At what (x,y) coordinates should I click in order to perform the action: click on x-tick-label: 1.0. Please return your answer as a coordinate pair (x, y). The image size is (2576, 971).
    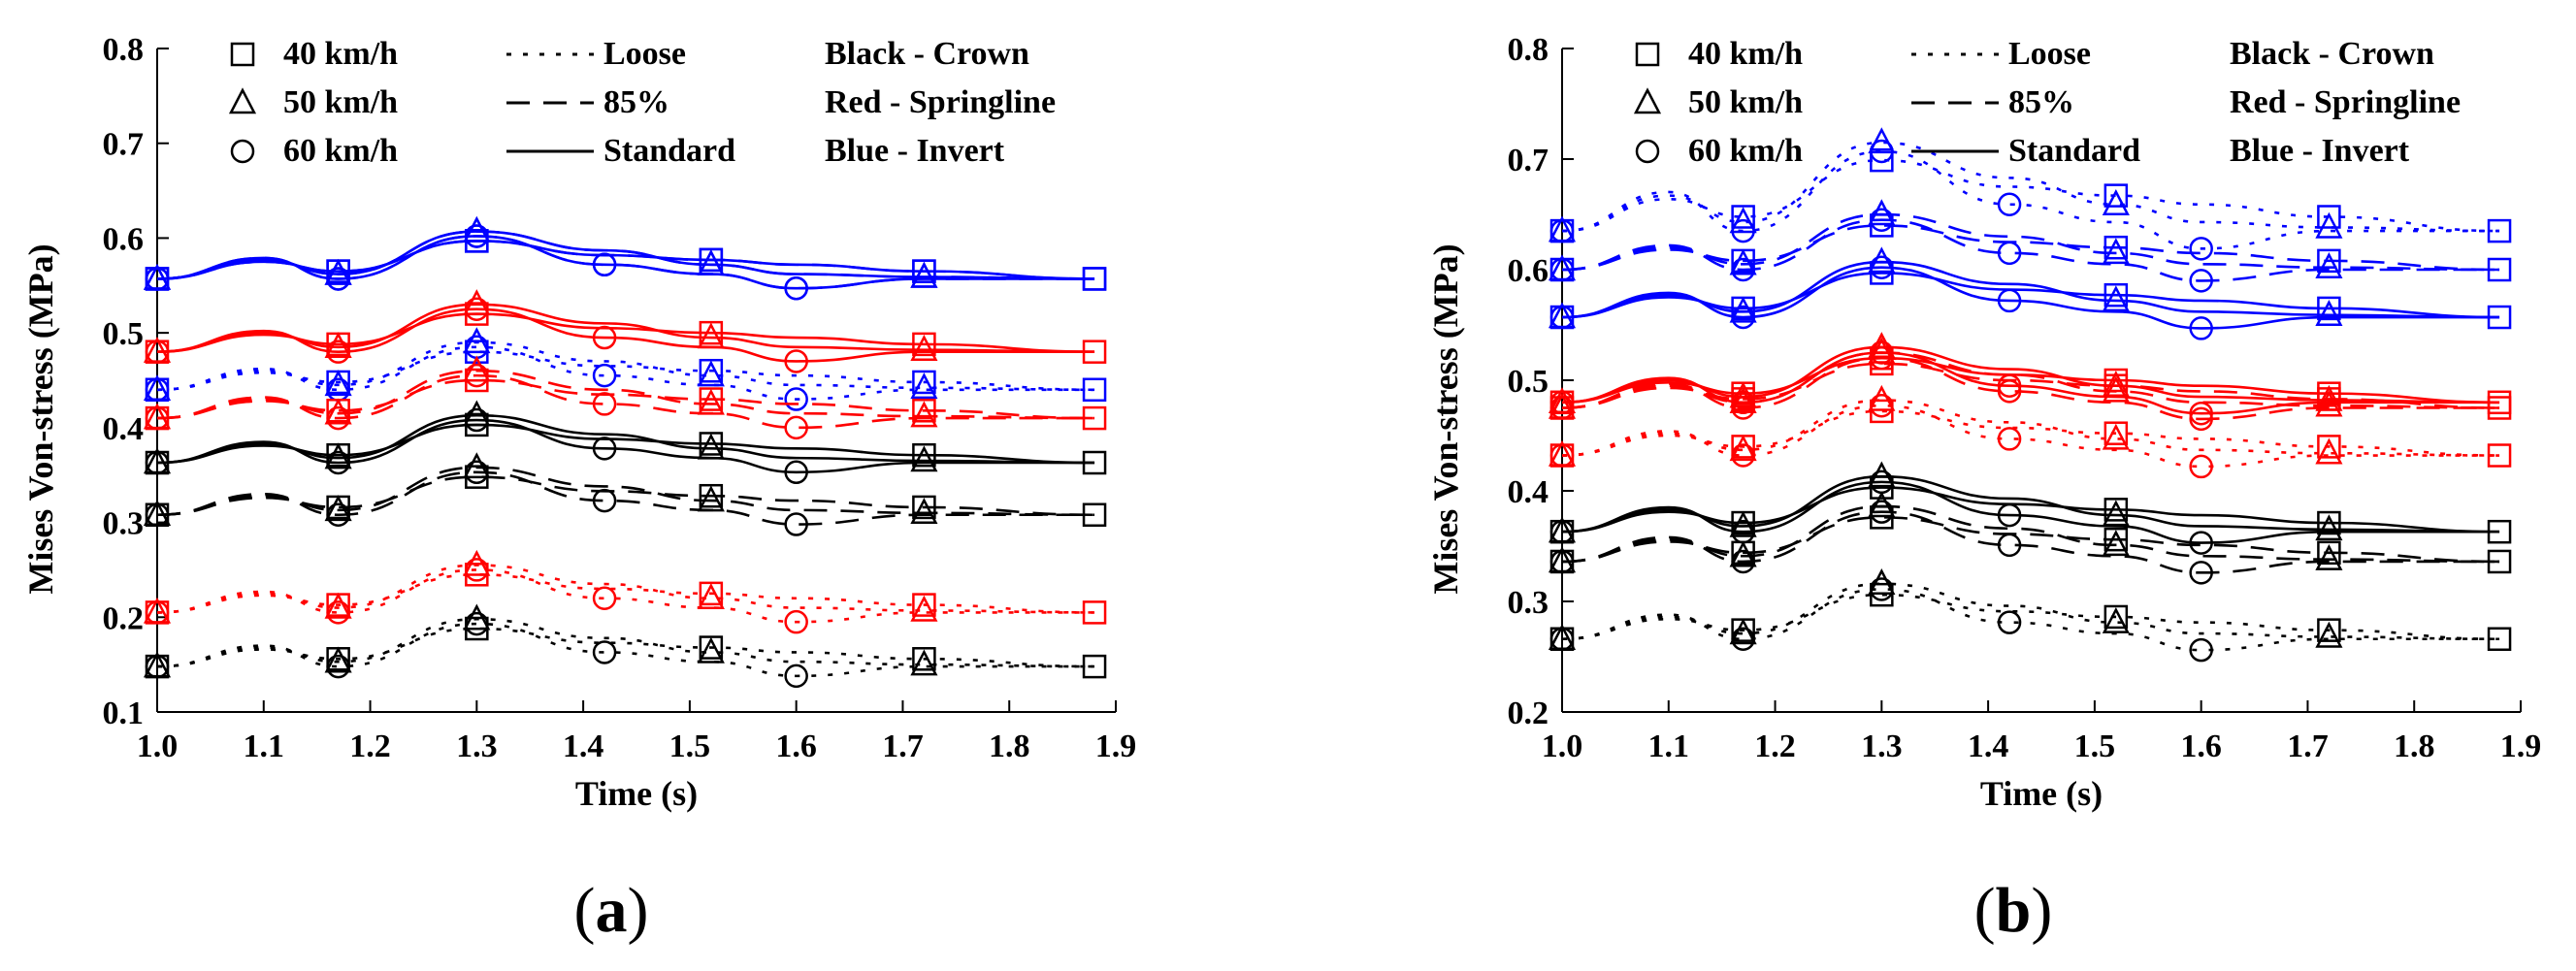
    Looking at the image, I should click on (158, 746).